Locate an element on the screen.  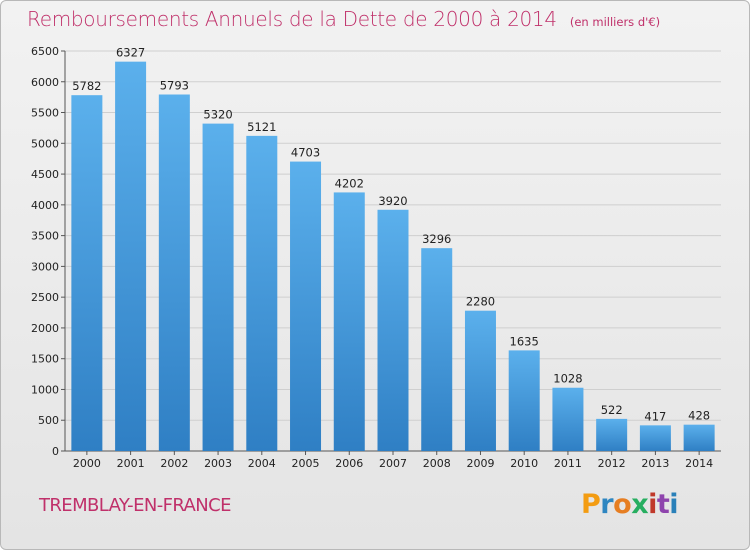
y-tick-label: 6000 is located at coordinates (45, 82).